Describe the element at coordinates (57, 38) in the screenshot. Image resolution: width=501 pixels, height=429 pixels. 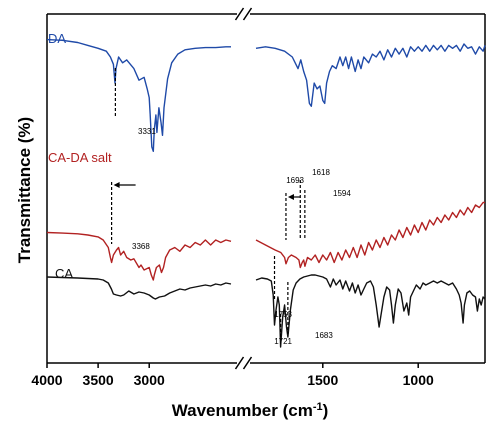
I see `series-label-da: DA` at that location.